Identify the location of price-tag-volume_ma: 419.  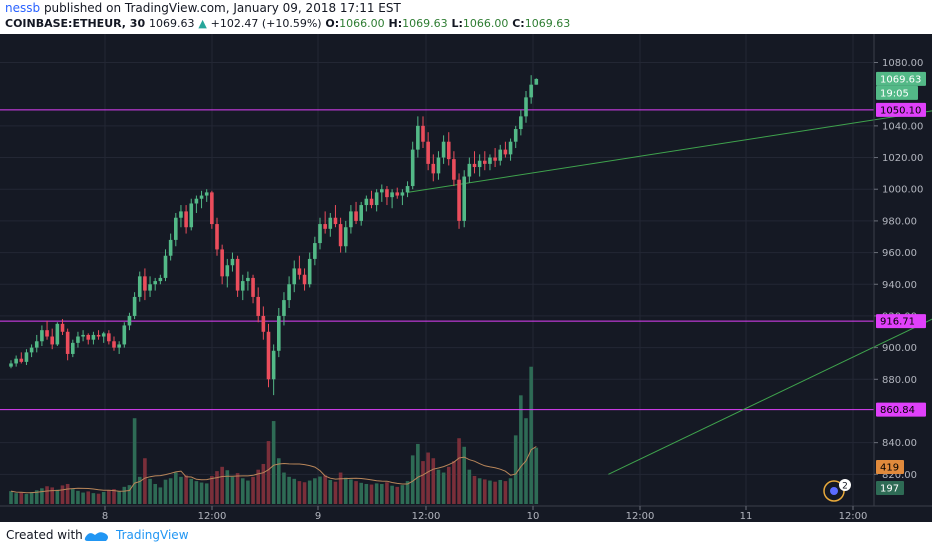
(889, 468).